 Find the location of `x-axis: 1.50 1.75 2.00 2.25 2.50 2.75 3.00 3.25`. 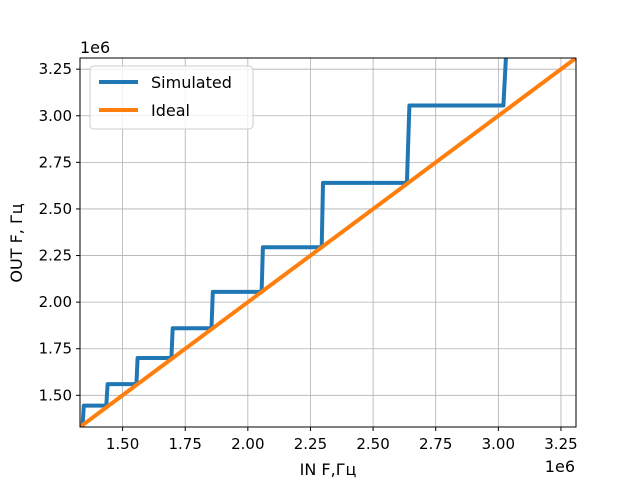

x-axis: 1.50 1.75 2.00 2.25 2.50 2.75 3.00 3.25 is located at coordinates (342, 440).